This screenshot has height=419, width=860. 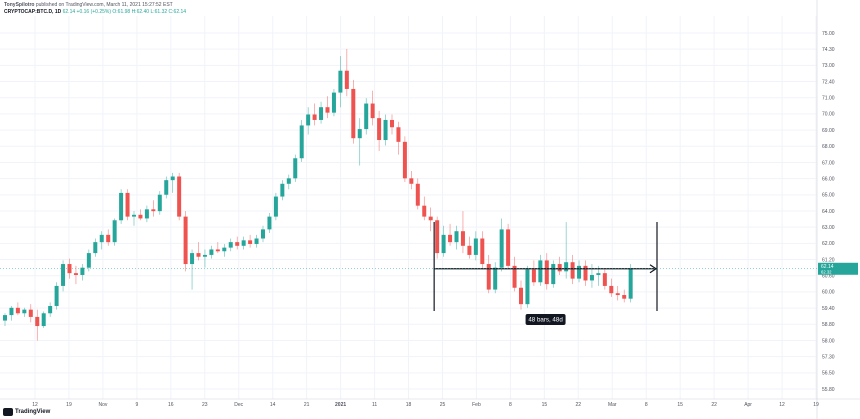 I want to click on ohlc-values: O:61.98 H:62.40 L:61.32 C:62.14, so click(x=149, y=12).